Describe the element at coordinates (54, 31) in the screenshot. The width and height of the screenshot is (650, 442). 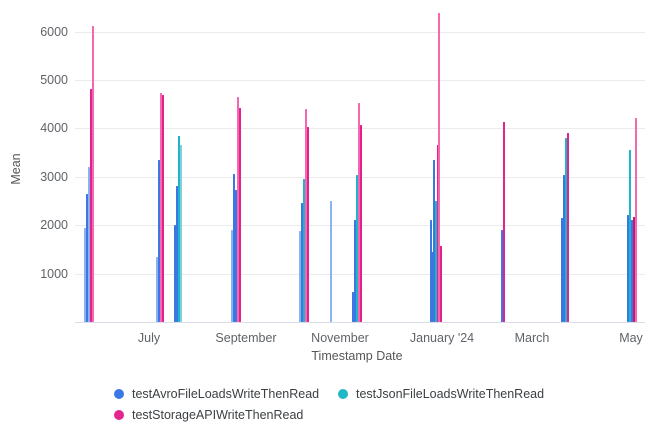
I see `y-tick-label: 6000` at that location.